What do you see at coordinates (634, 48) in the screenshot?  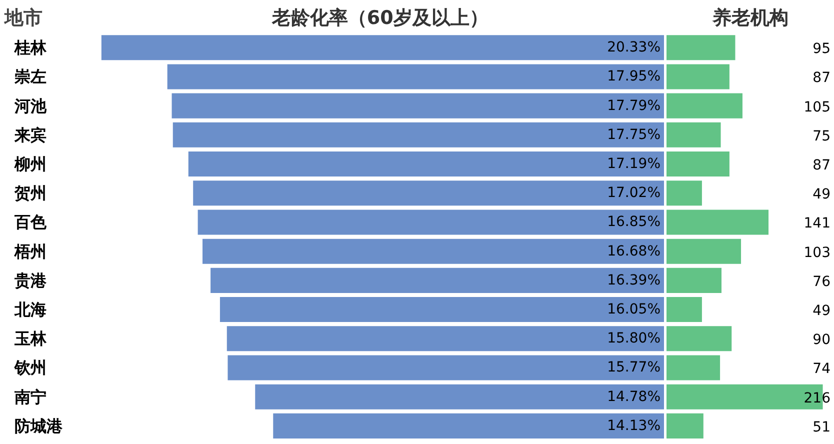 I see `data-label: 20.33%` at bounding box center [634, 48].